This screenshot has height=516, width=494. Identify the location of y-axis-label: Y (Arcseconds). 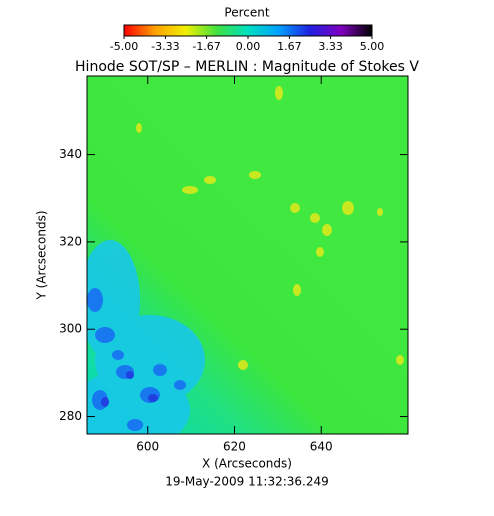
(42, 255).